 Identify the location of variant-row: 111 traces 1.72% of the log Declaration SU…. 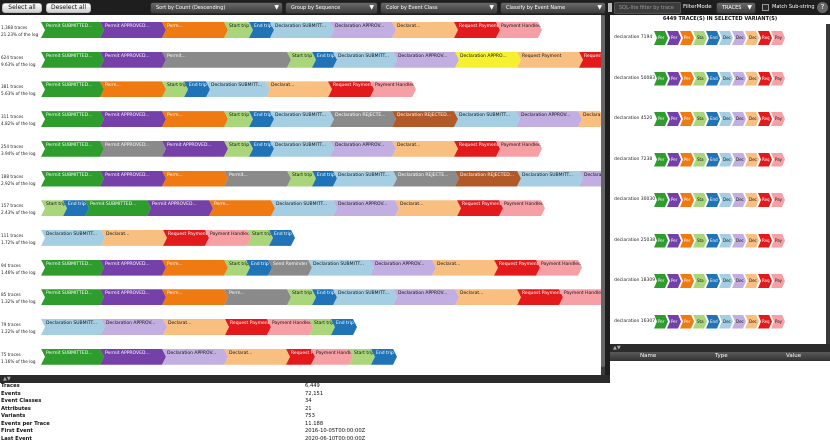
(302, 238).